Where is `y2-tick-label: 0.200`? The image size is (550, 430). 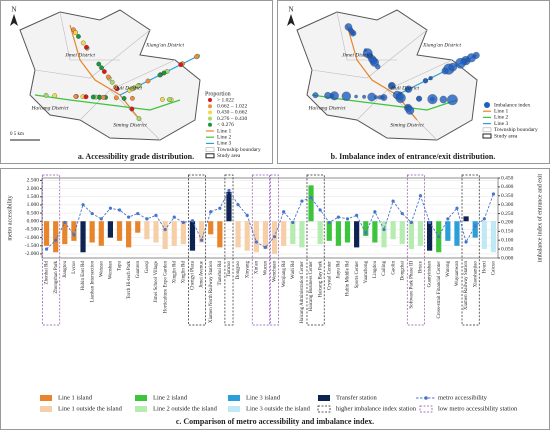 y2-tick-label: 0.200 is located at coordinates (507, 223).